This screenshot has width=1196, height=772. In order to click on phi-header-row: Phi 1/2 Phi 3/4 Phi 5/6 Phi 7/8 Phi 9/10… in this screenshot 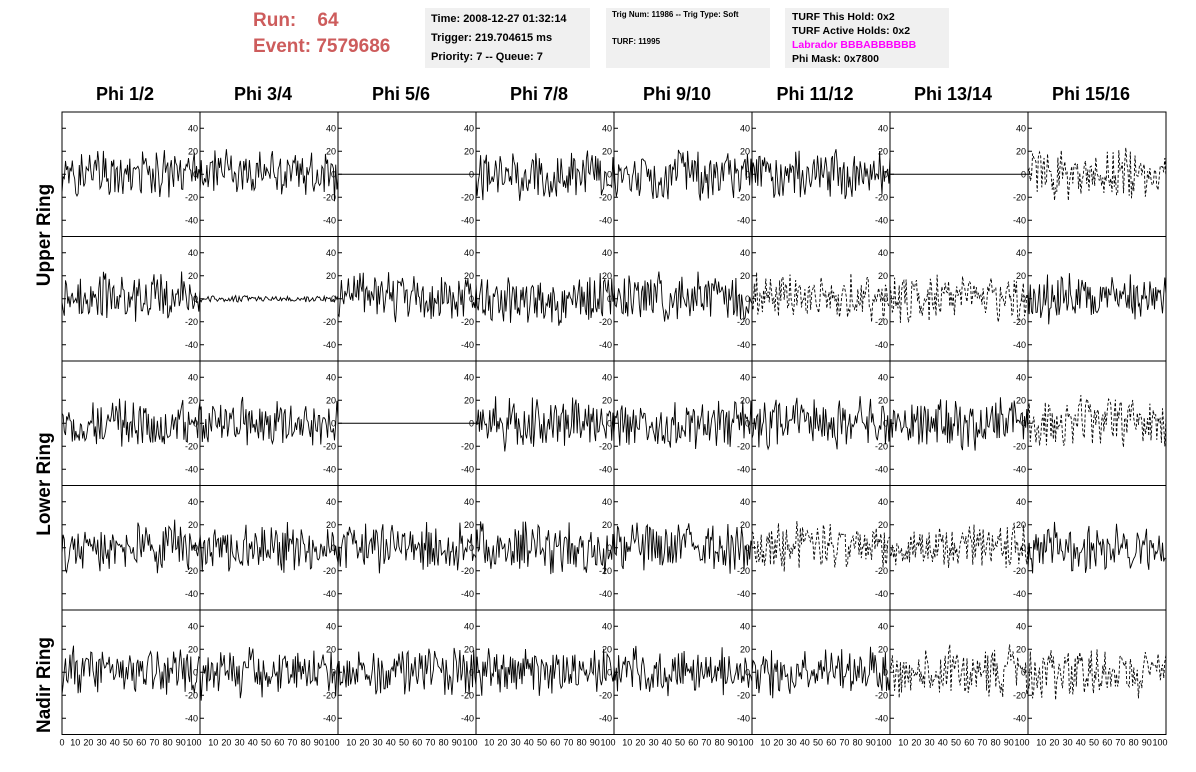, I will do `click(608, 97)`.